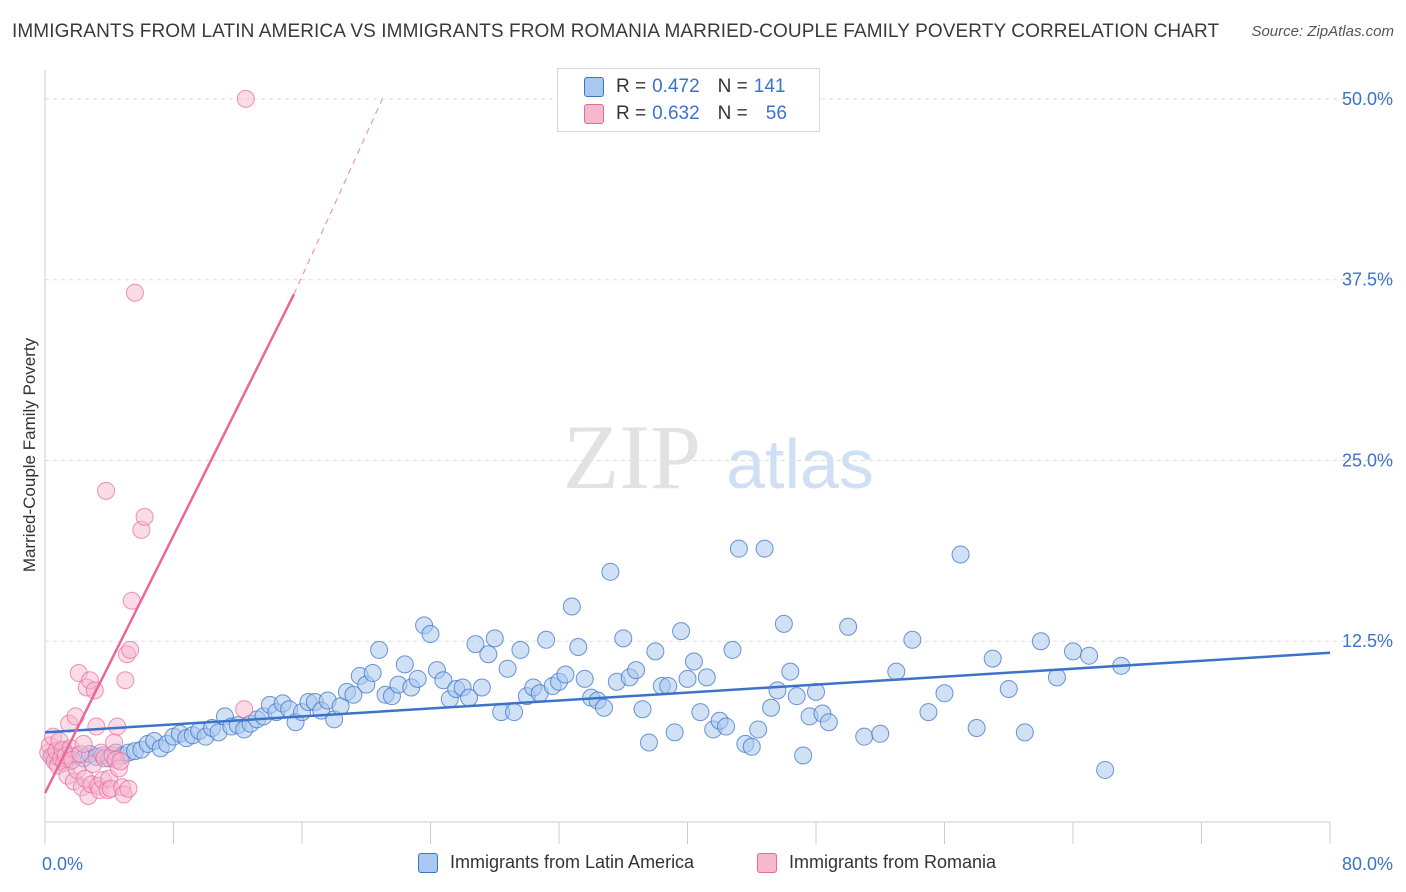 The image size is (1406, 892). Describe the element at coordinates (594, 87) in the screenshot. I see `blue-swatch-icon` at that location.